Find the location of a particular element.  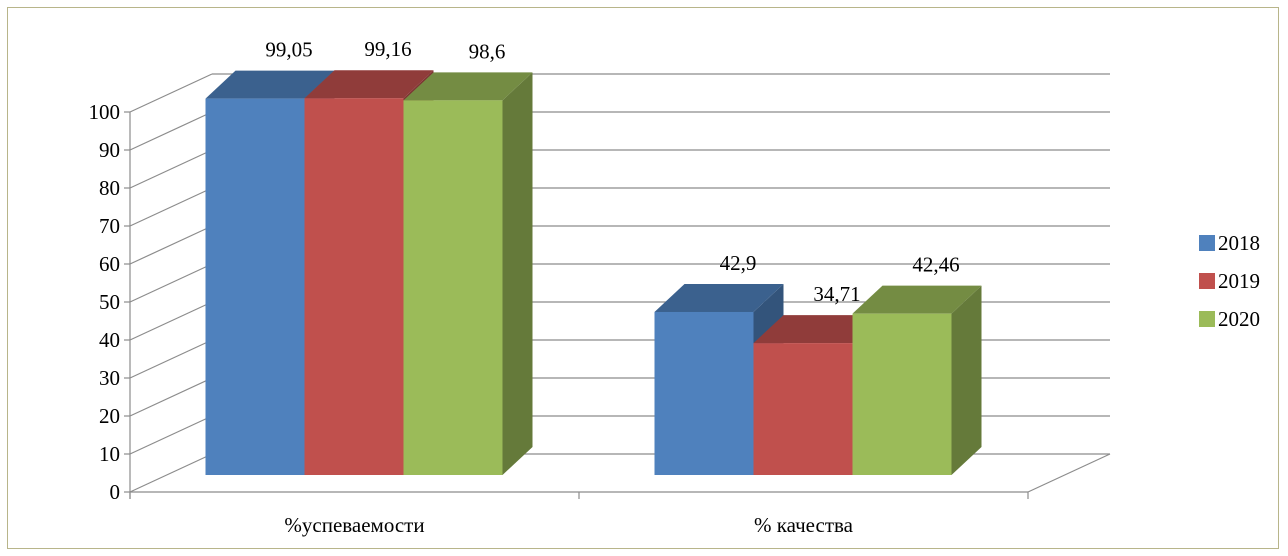

legend-label: 2019 is located at coordinates (1239, 281).